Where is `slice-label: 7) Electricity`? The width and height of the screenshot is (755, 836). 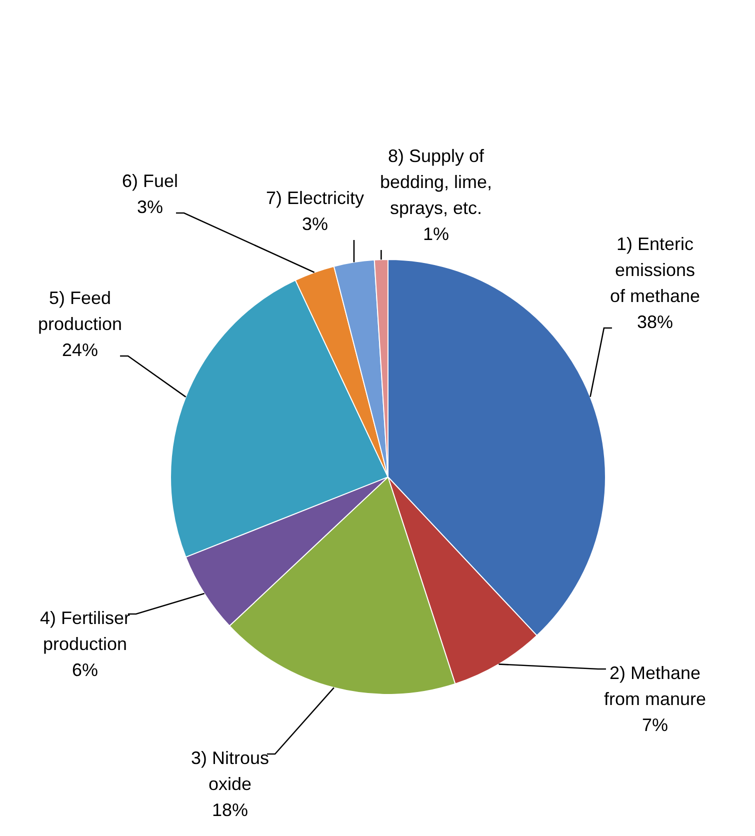
slice-label: 7) Electricity is located at coordinates (315, 198).